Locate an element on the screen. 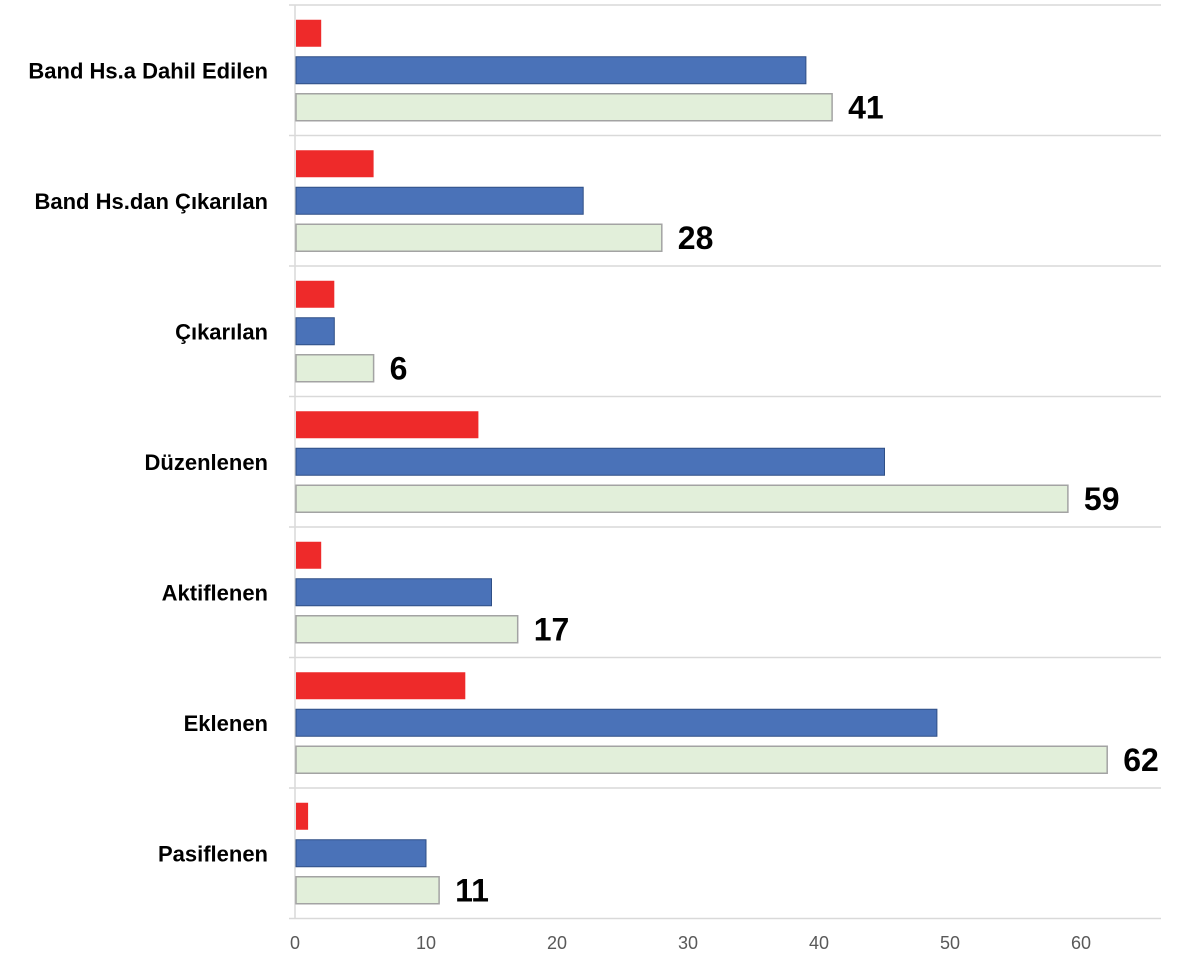 This screenshot has height=961, width=1179. category-label: Pasiflenen is located at coordinates (213, 853).